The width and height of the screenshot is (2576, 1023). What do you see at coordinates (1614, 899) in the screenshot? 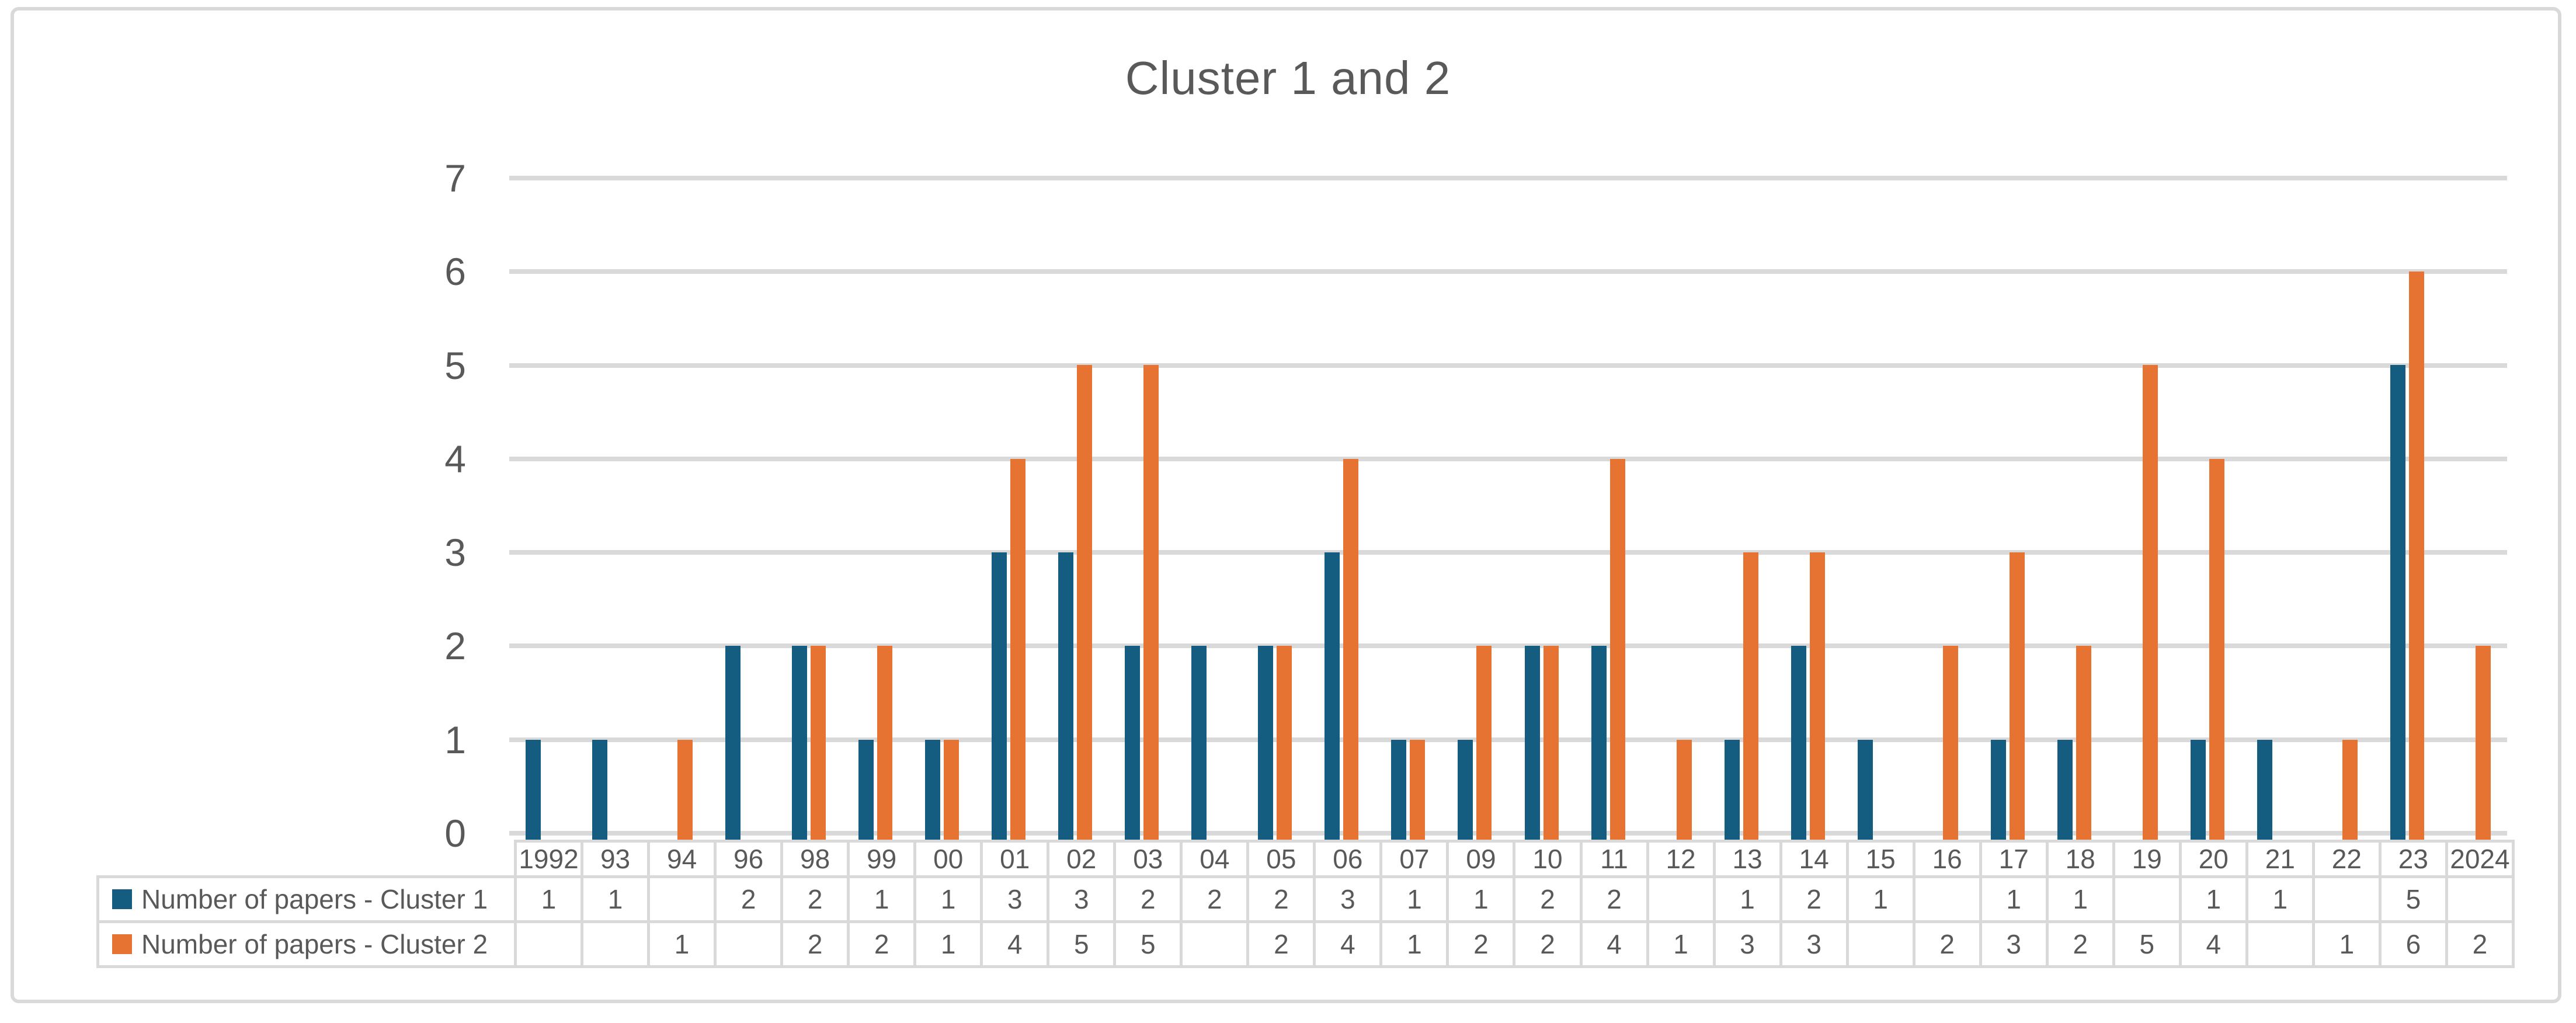
I see `value-cell-cluster1-11: 2` at bounding box center [1614, 899].